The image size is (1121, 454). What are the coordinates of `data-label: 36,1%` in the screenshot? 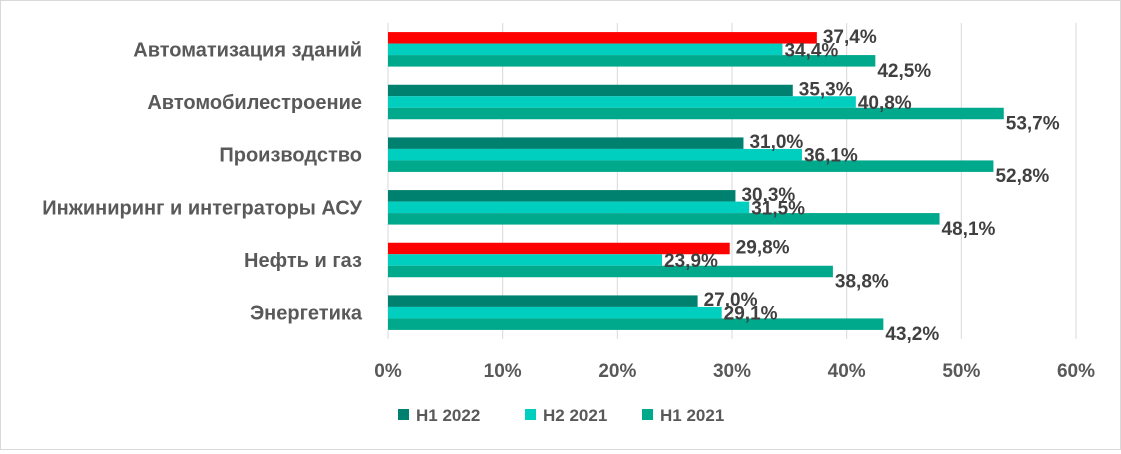 It's located at (831, 156).